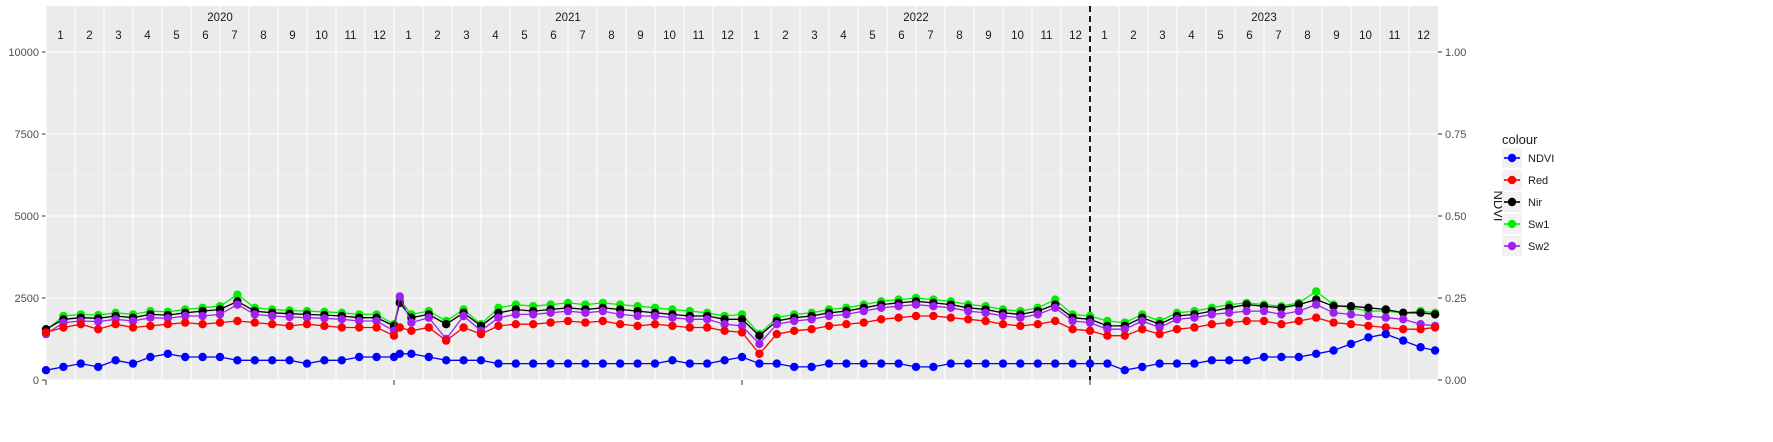 This screenshot has height=442, width=1773. I want to click on legend-label: Sw1, so click(1538, 225).